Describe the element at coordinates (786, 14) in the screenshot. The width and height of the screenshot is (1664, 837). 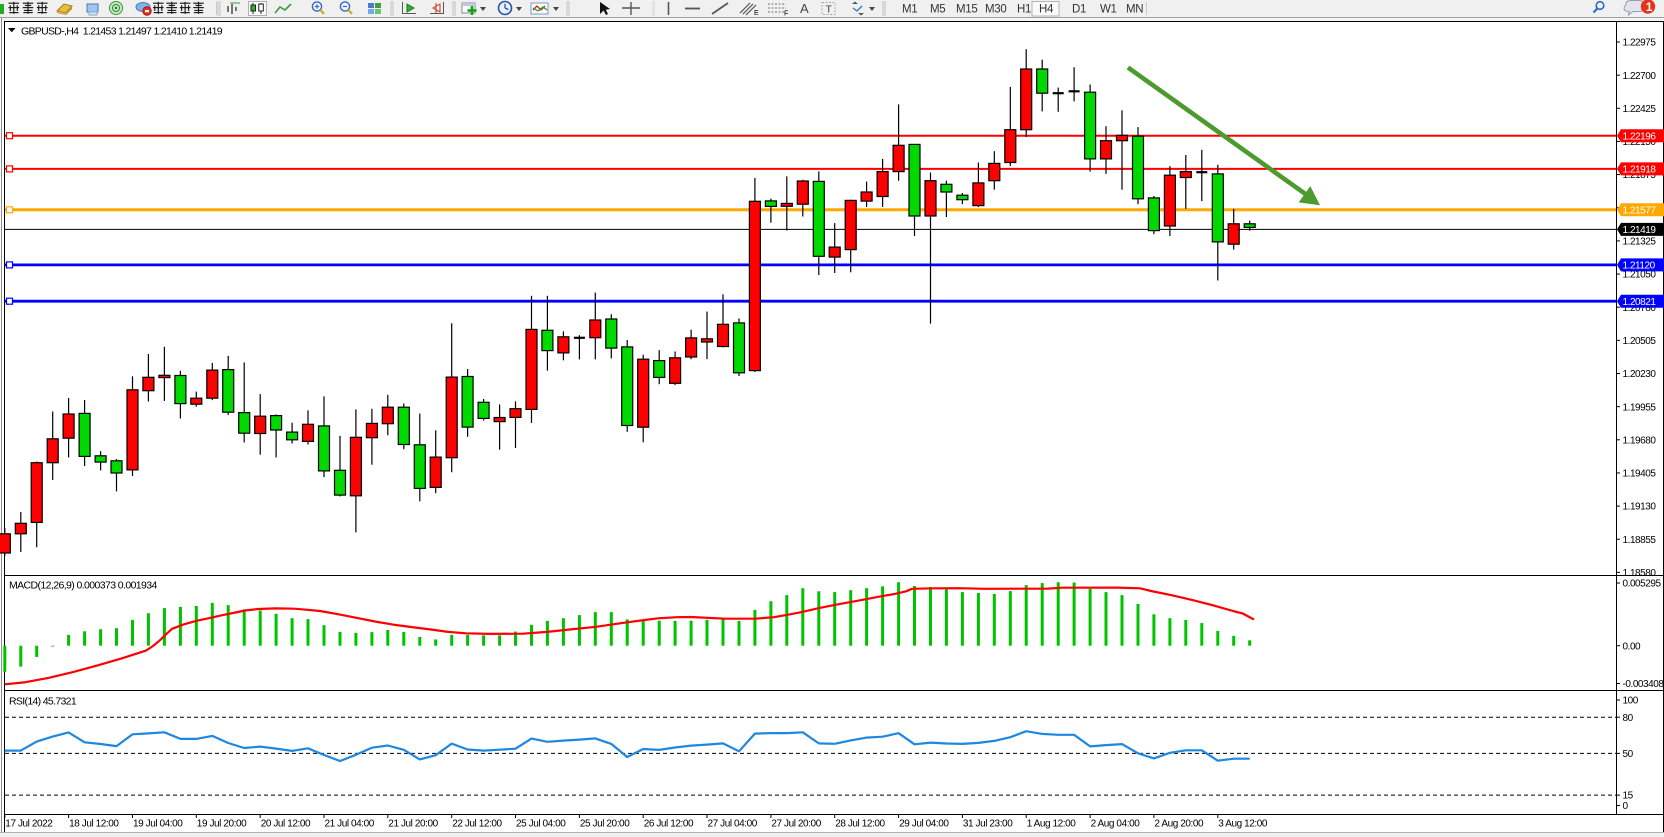
I see `svg-text: F` at that location.